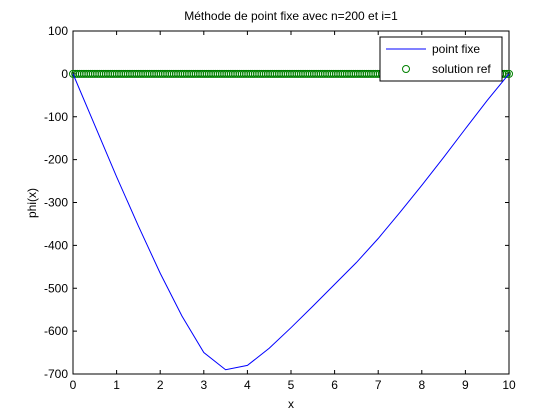  I want to click on y-tick-label: -100, so click(56, 117).